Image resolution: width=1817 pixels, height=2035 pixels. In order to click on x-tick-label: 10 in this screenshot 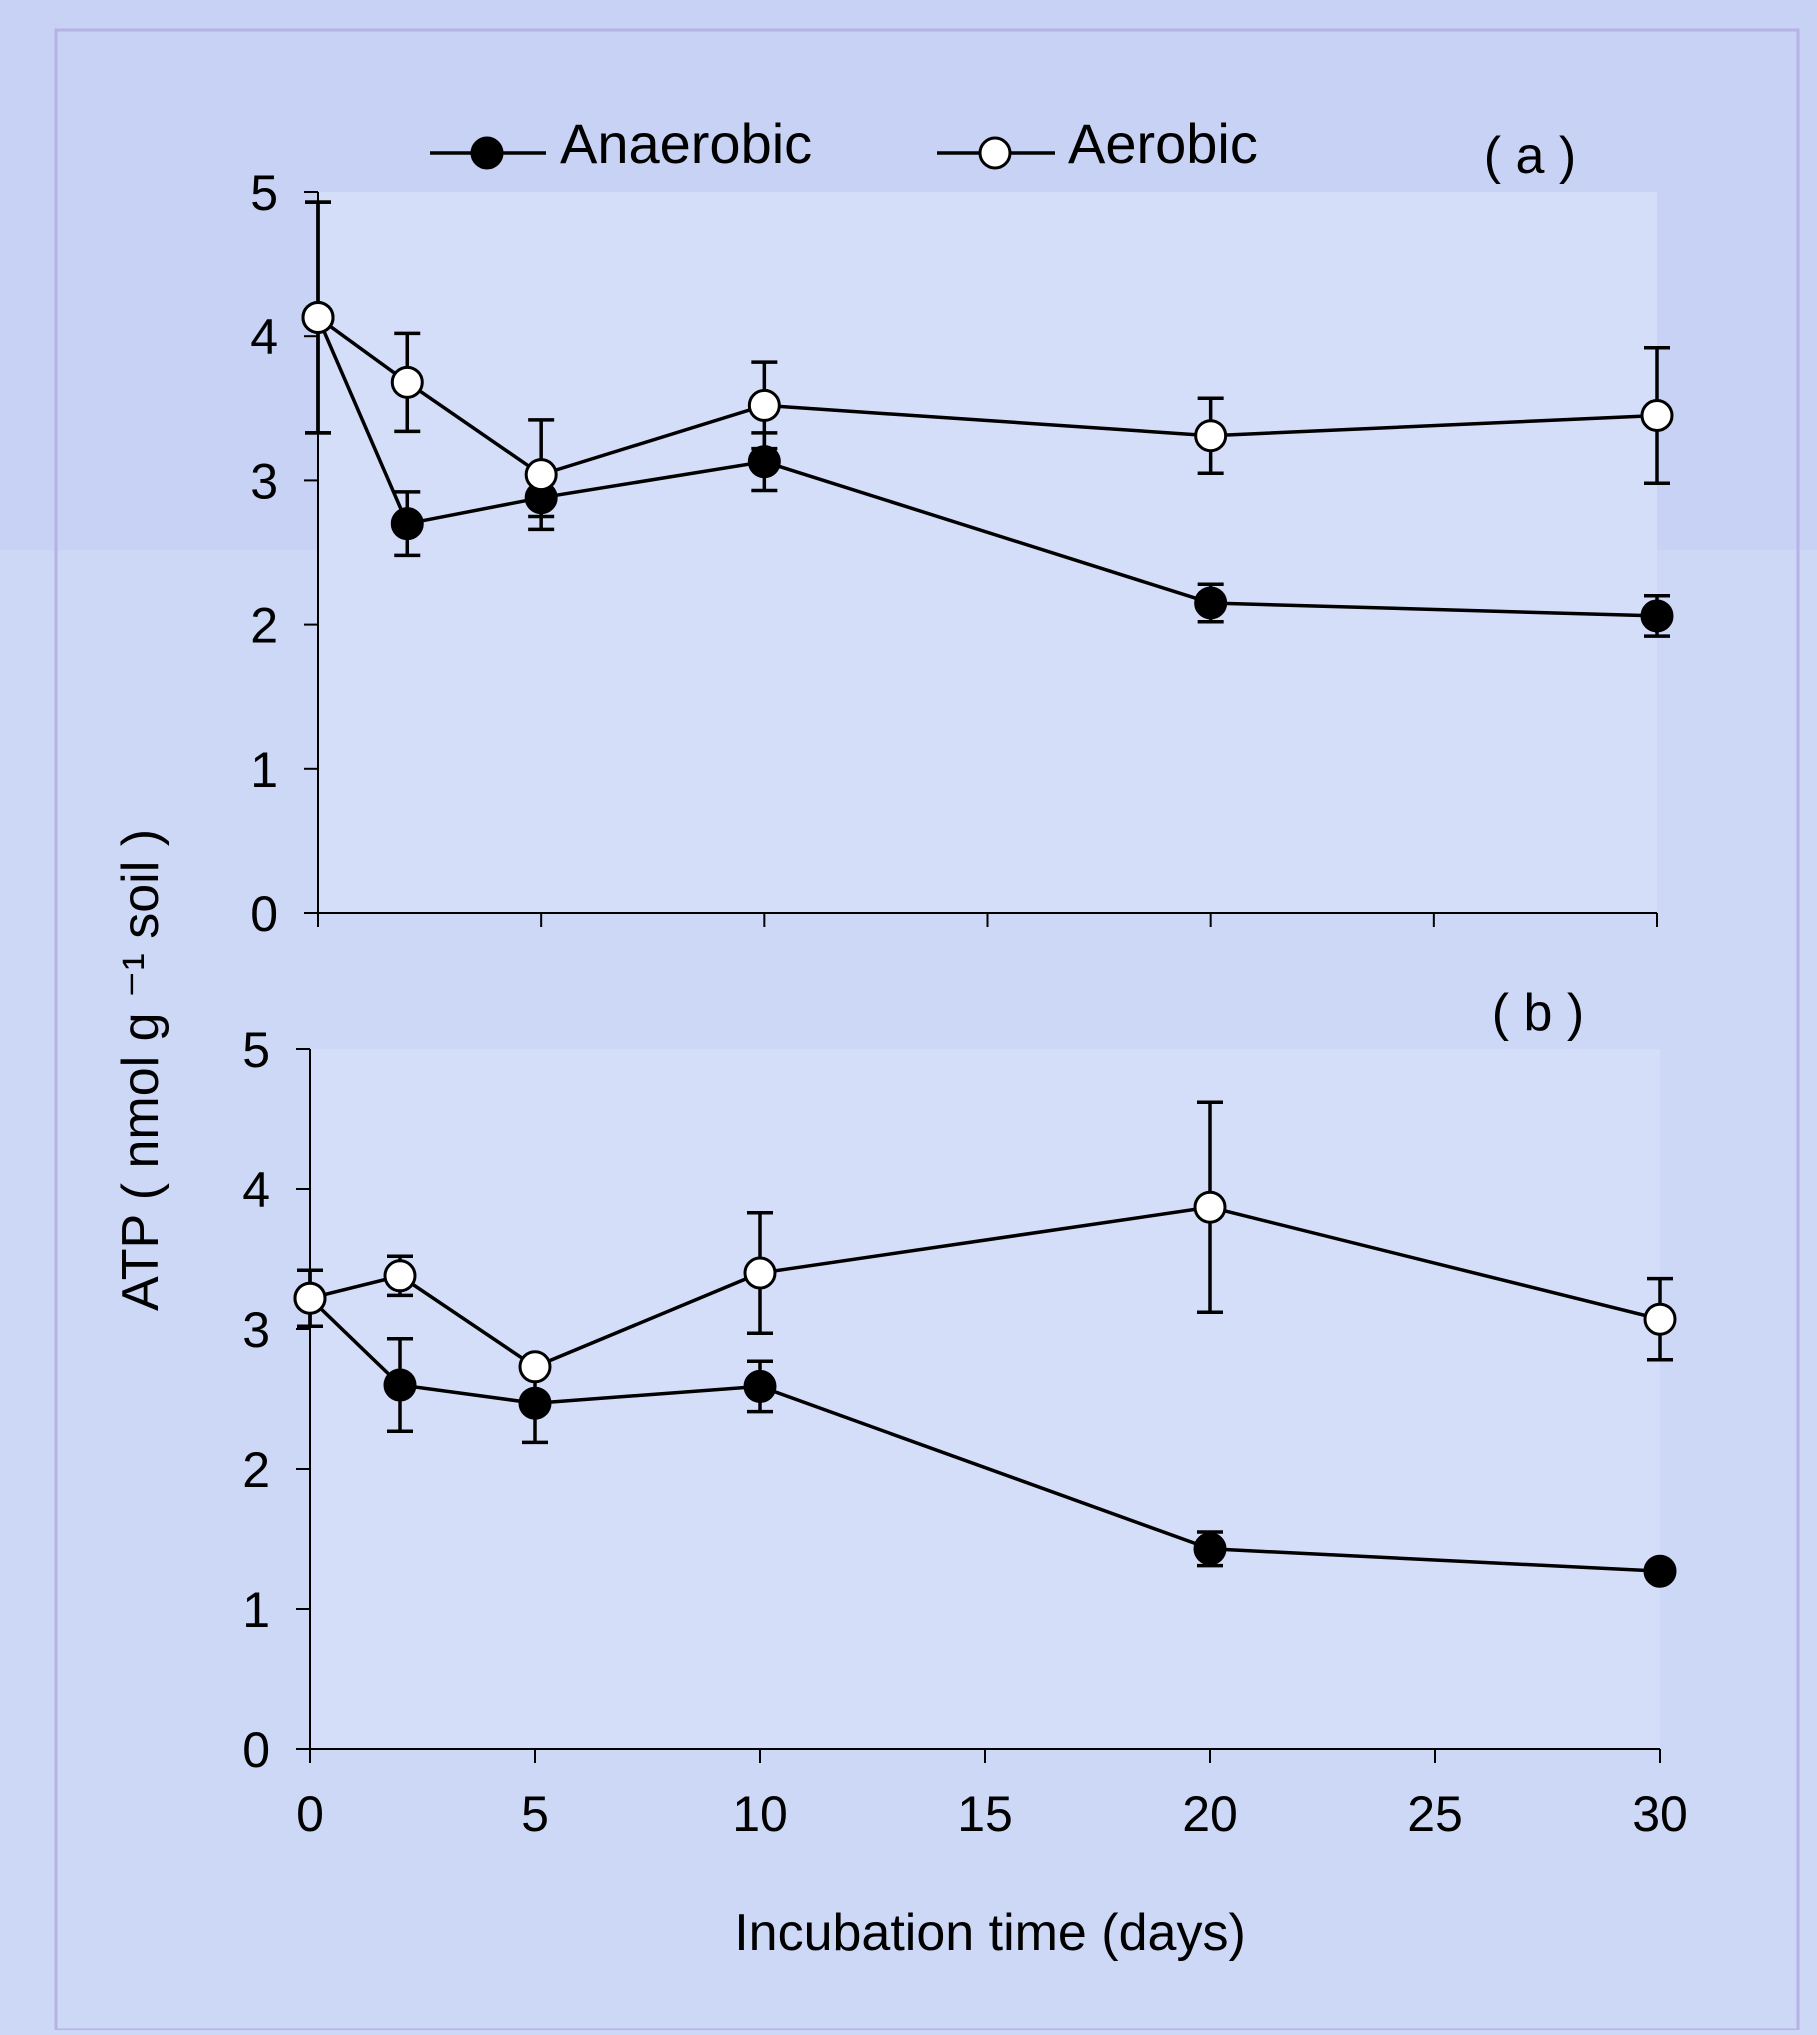, I will do `click(760, 1814)`.